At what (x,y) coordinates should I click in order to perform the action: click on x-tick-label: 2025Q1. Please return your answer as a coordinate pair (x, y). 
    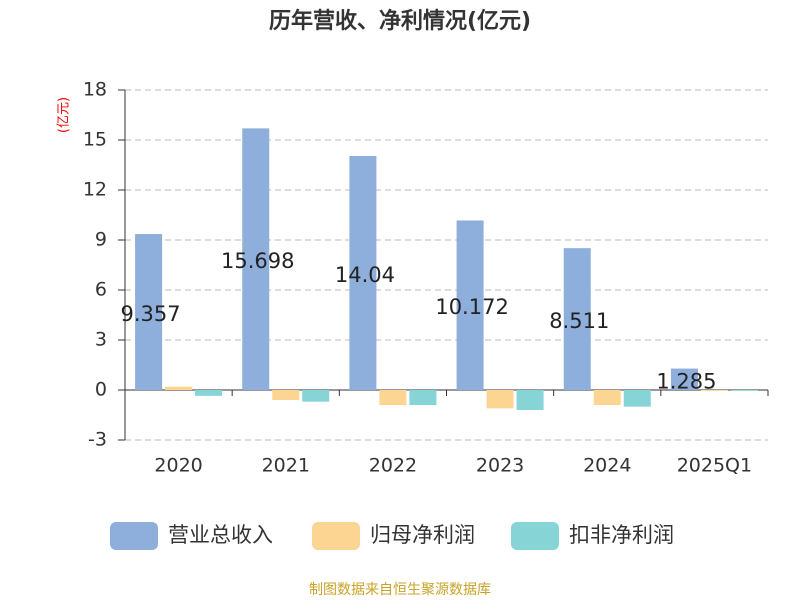
    Looking at the image, I should click on (714, 466).